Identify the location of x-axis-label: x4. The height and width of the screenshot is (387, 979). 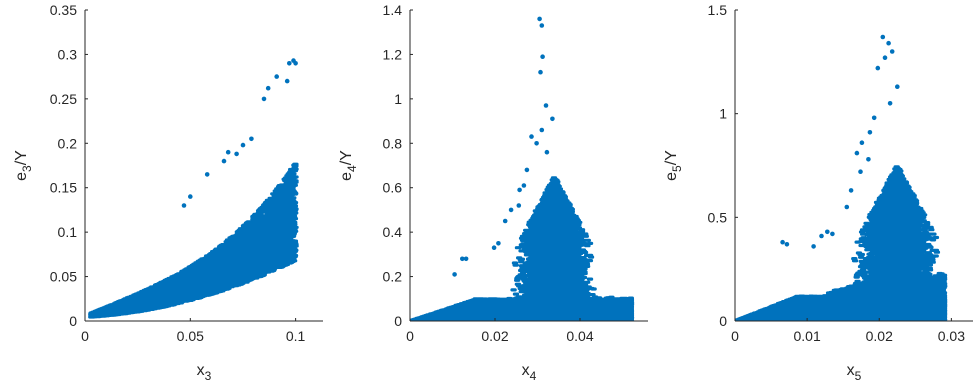
(529, 372).